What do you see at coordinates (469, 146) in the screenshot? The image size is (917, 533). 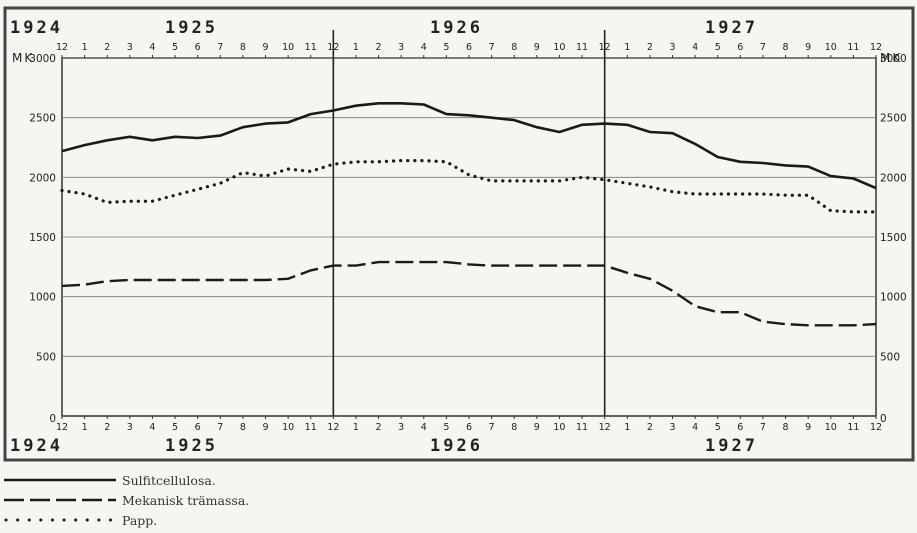 I see `series-line-solid` at bounding box center [469, 146].